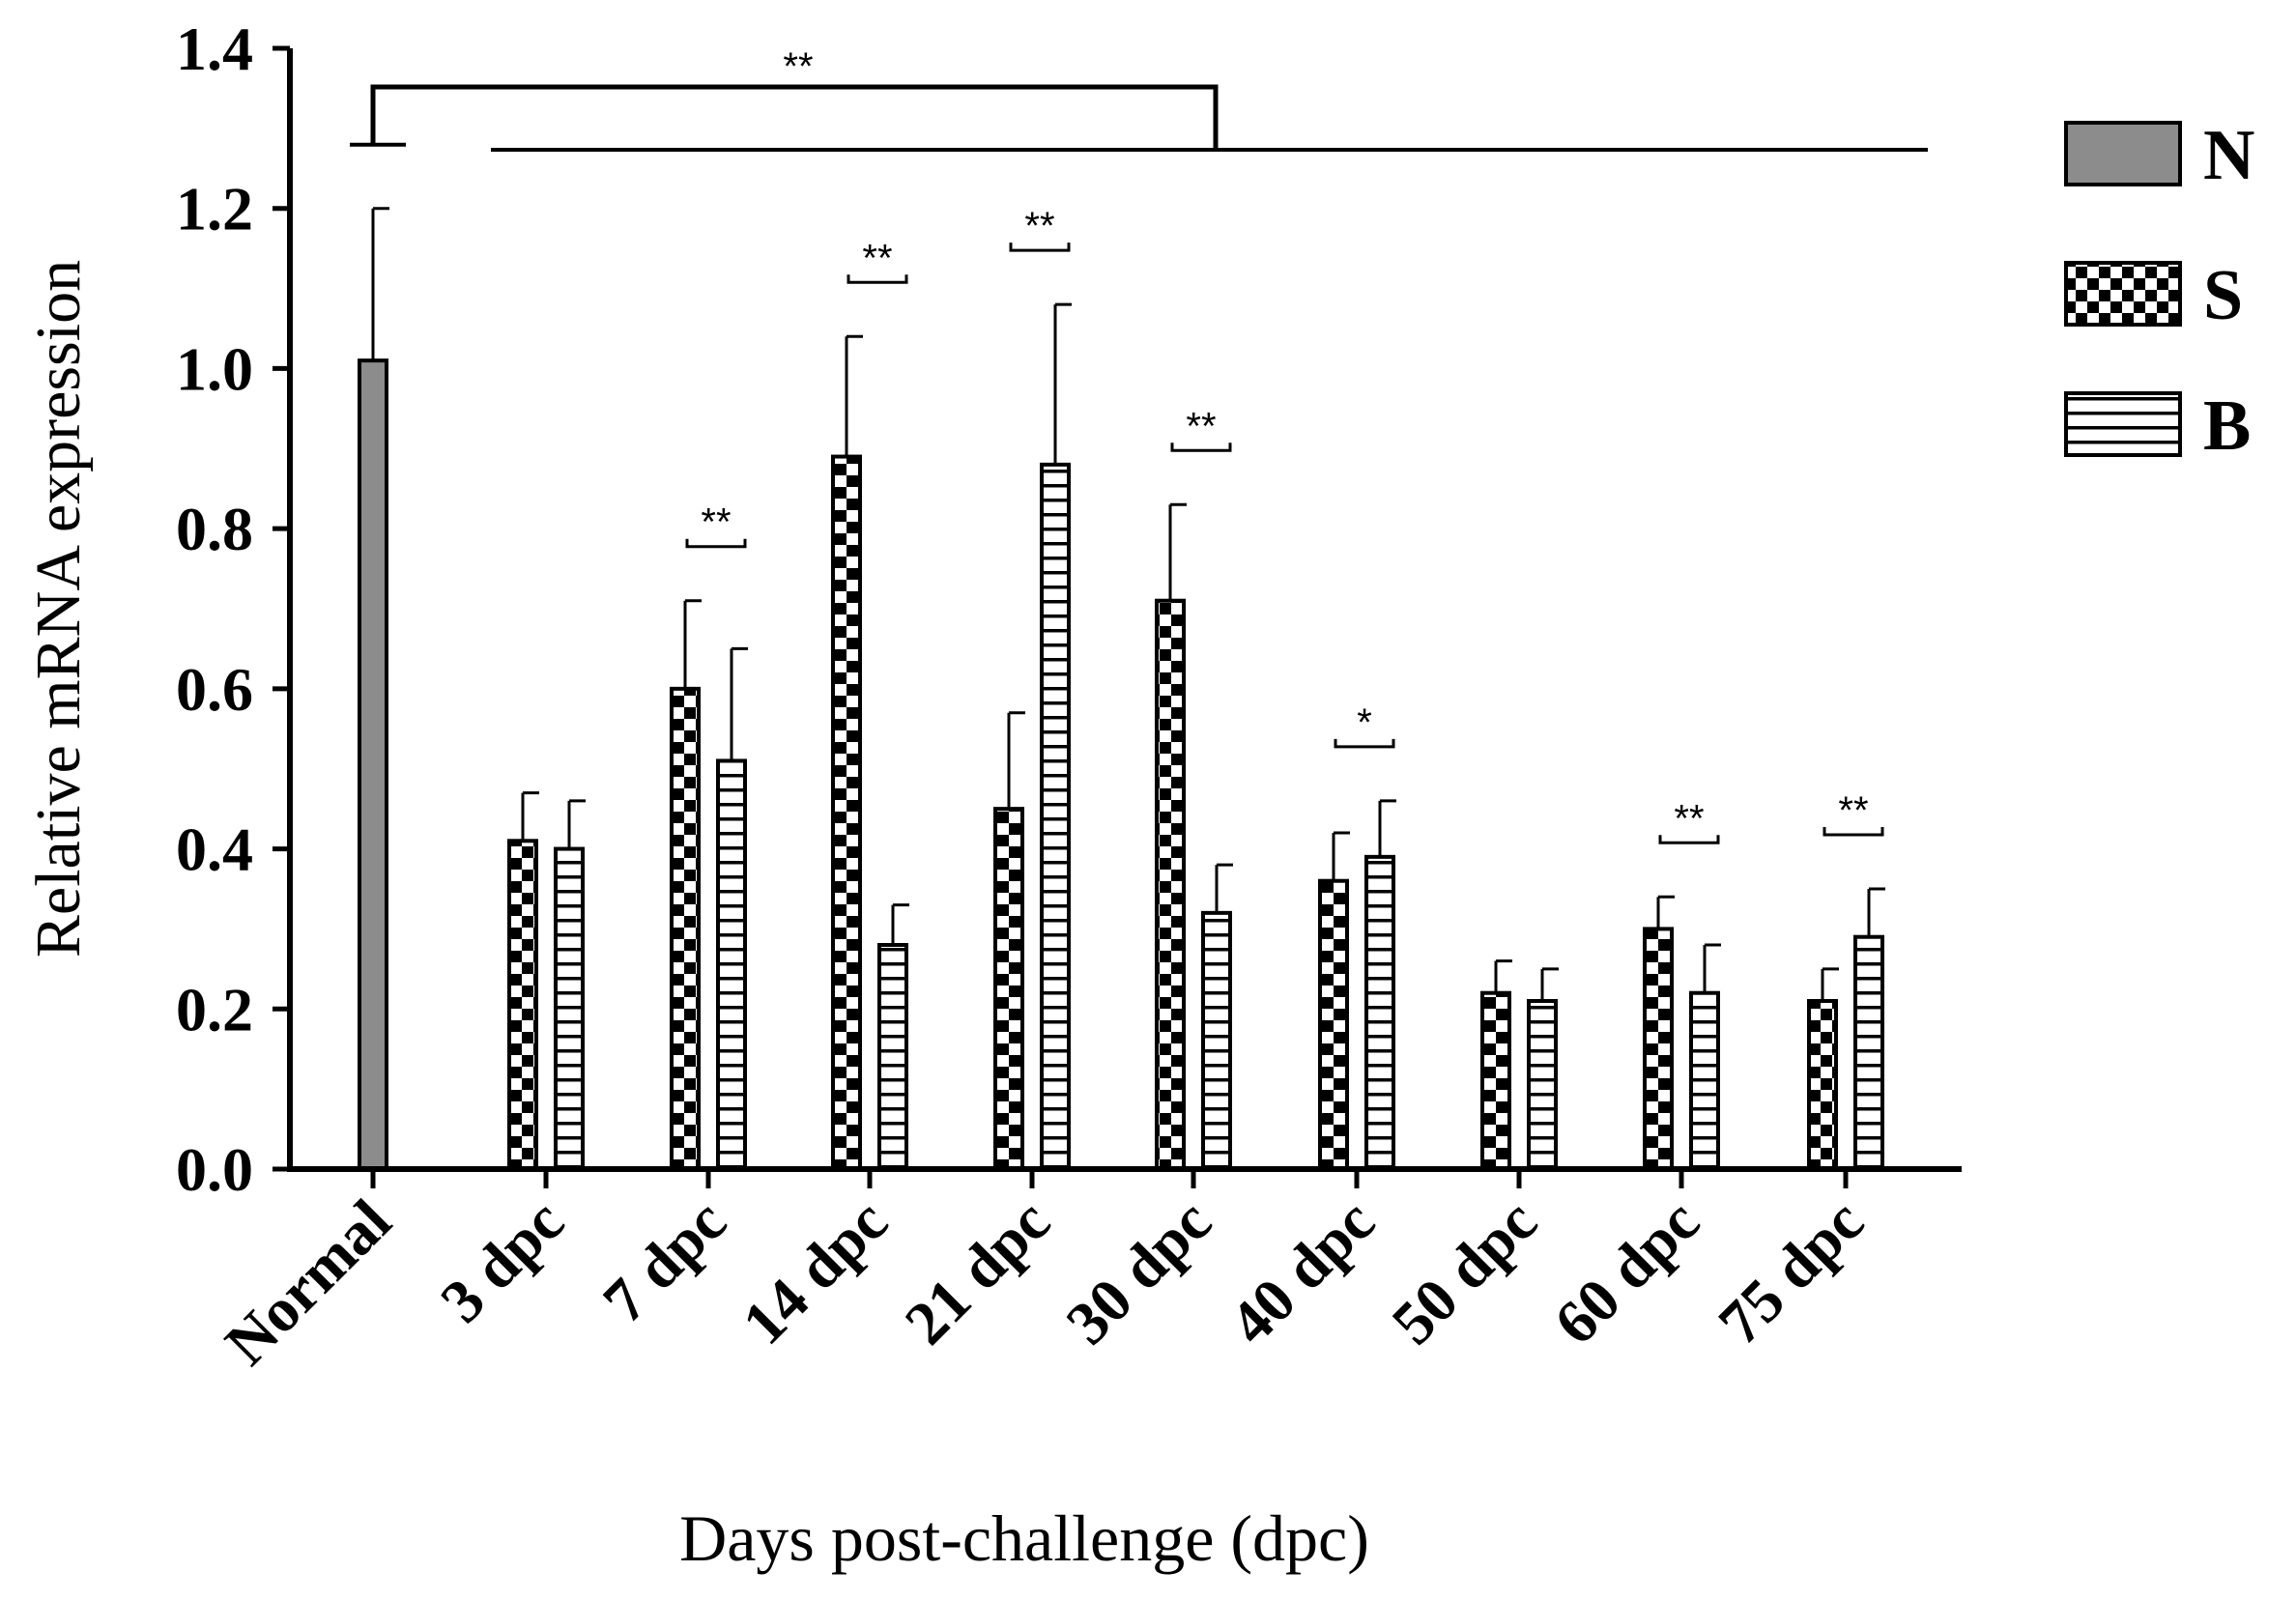 This screenshot has width=2296, height=1600. I want to click on overall-bracket, so click(794, 117).